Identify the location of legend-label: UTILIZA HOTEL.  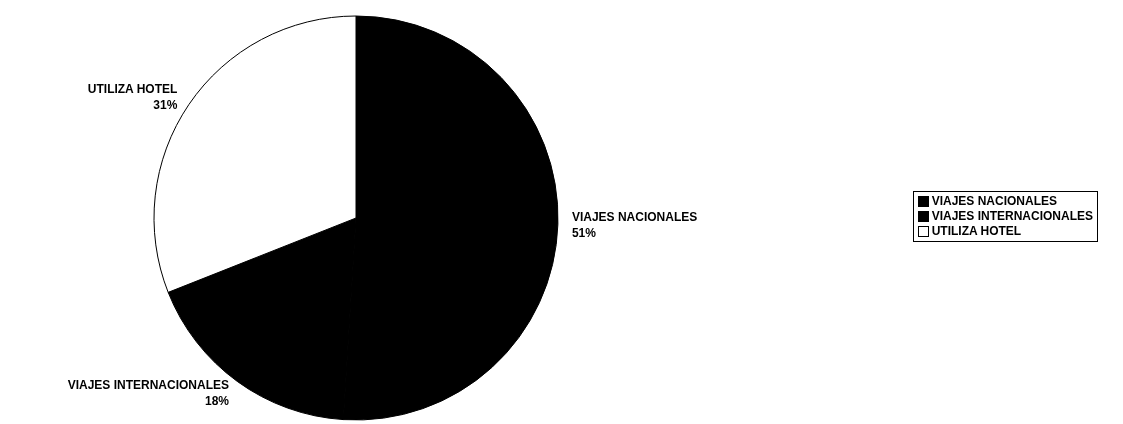
(976, 231).